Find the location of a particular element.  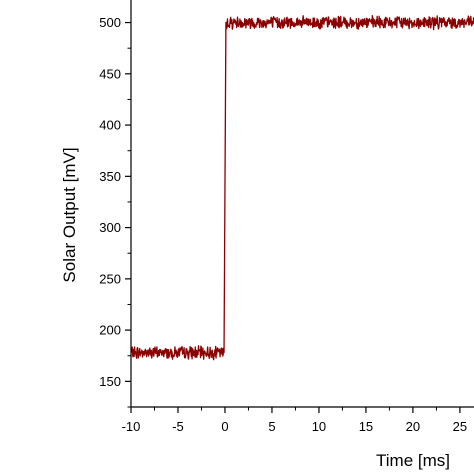

x-tick-label: -5 is located at coordinates (178, 426).